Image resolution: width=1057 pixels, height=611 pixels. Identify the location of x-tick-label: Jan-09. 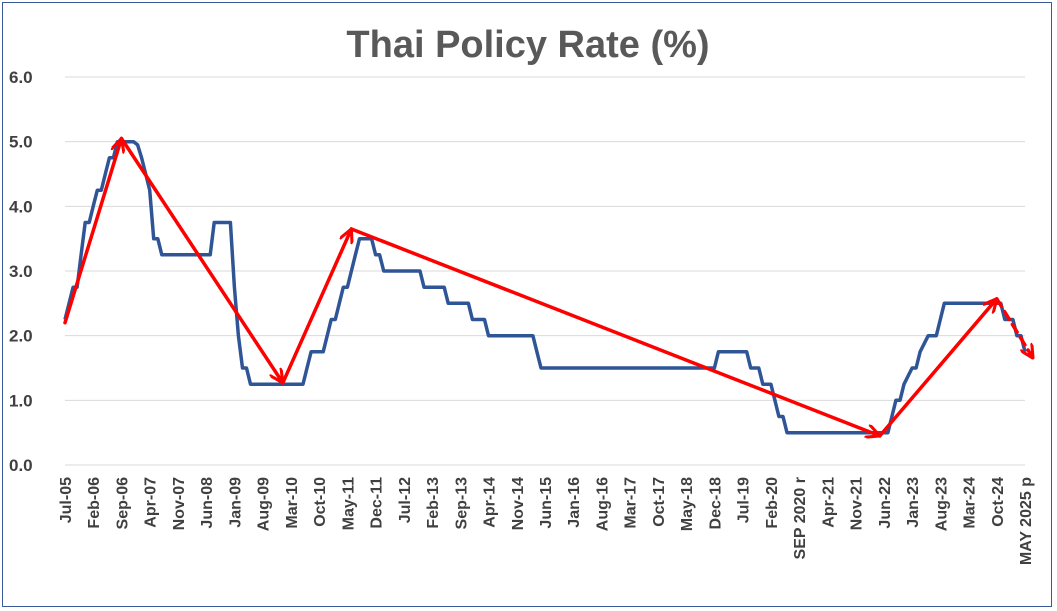
(235, 502).